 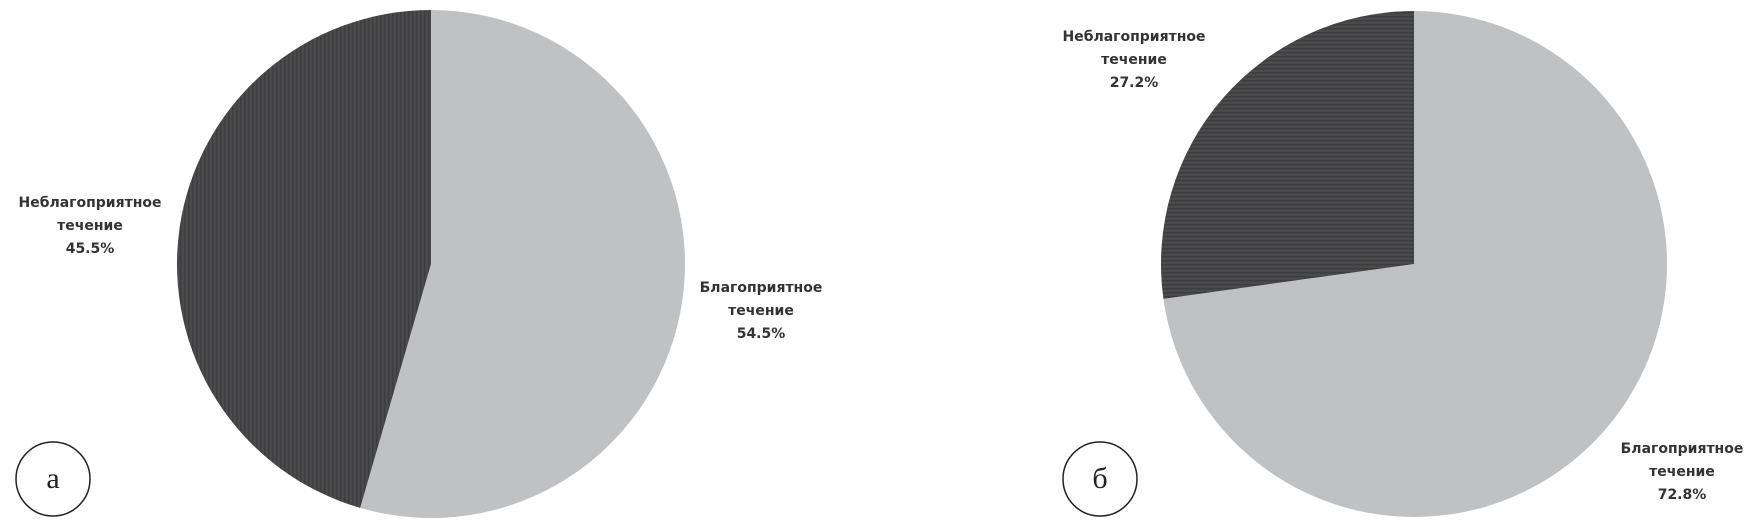 I want to click on slice-label: Неблагоприятное течение 45.5%, so click(x=90, y=226).